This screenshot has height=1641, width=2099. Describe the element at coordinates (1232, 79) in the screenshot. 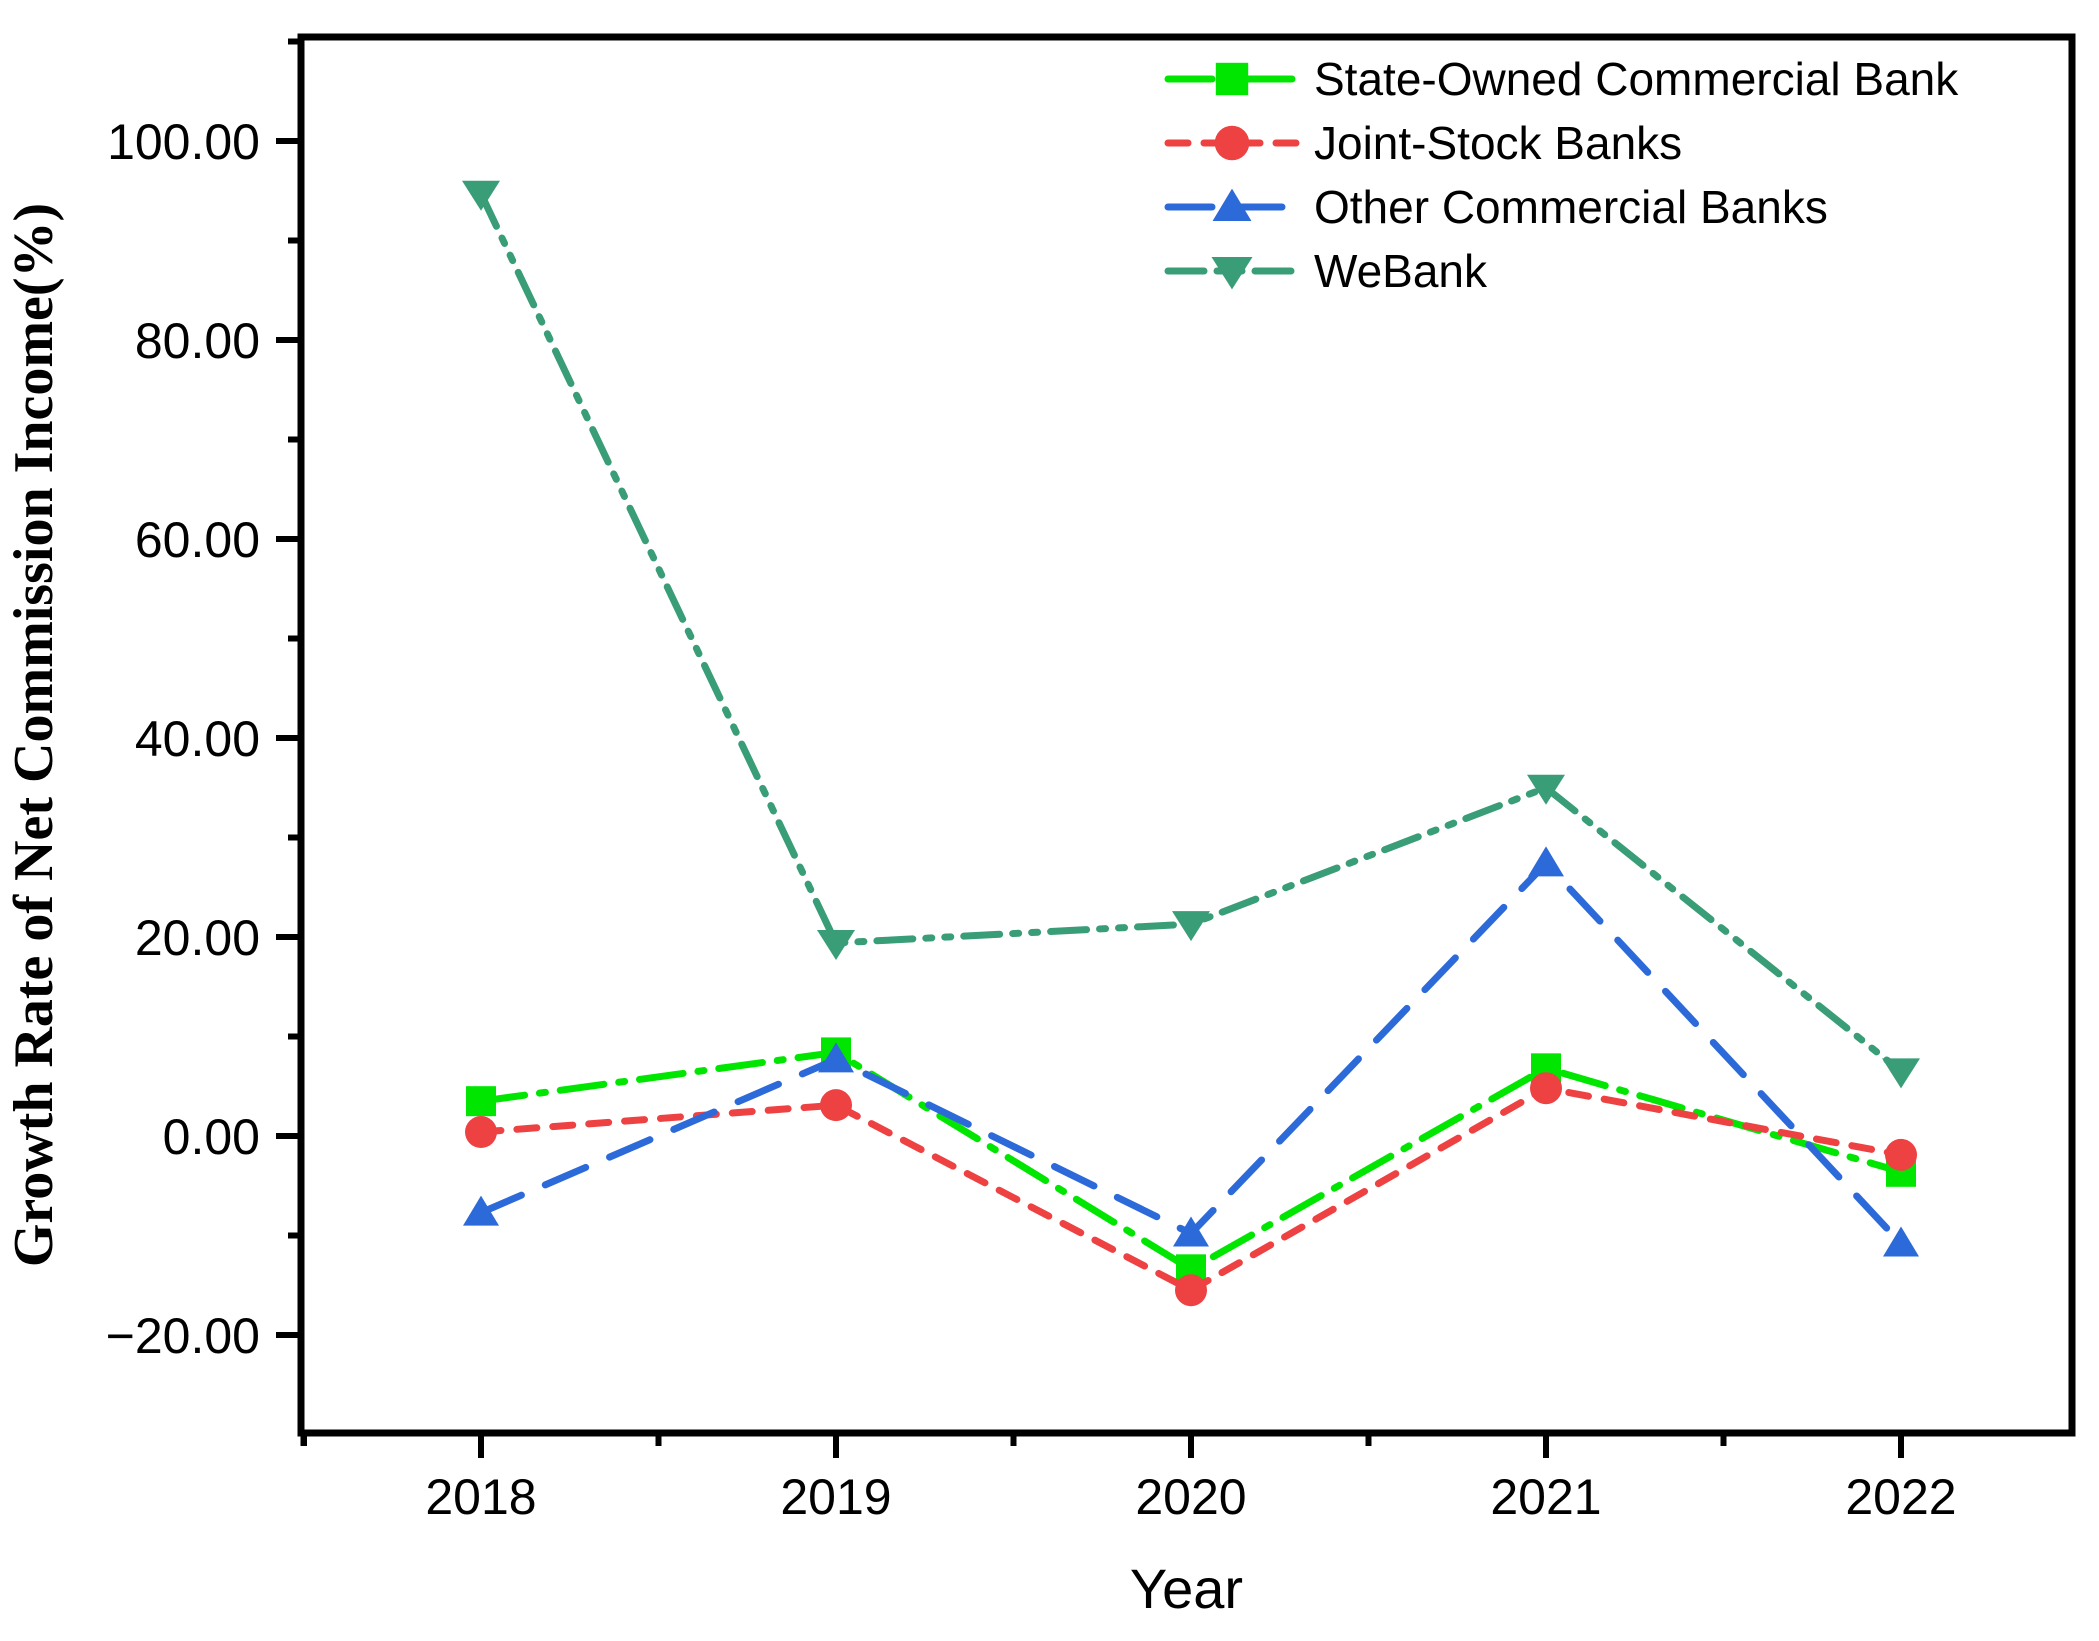

I see `legend-marker-state-owned-commercial-bank` at that location.